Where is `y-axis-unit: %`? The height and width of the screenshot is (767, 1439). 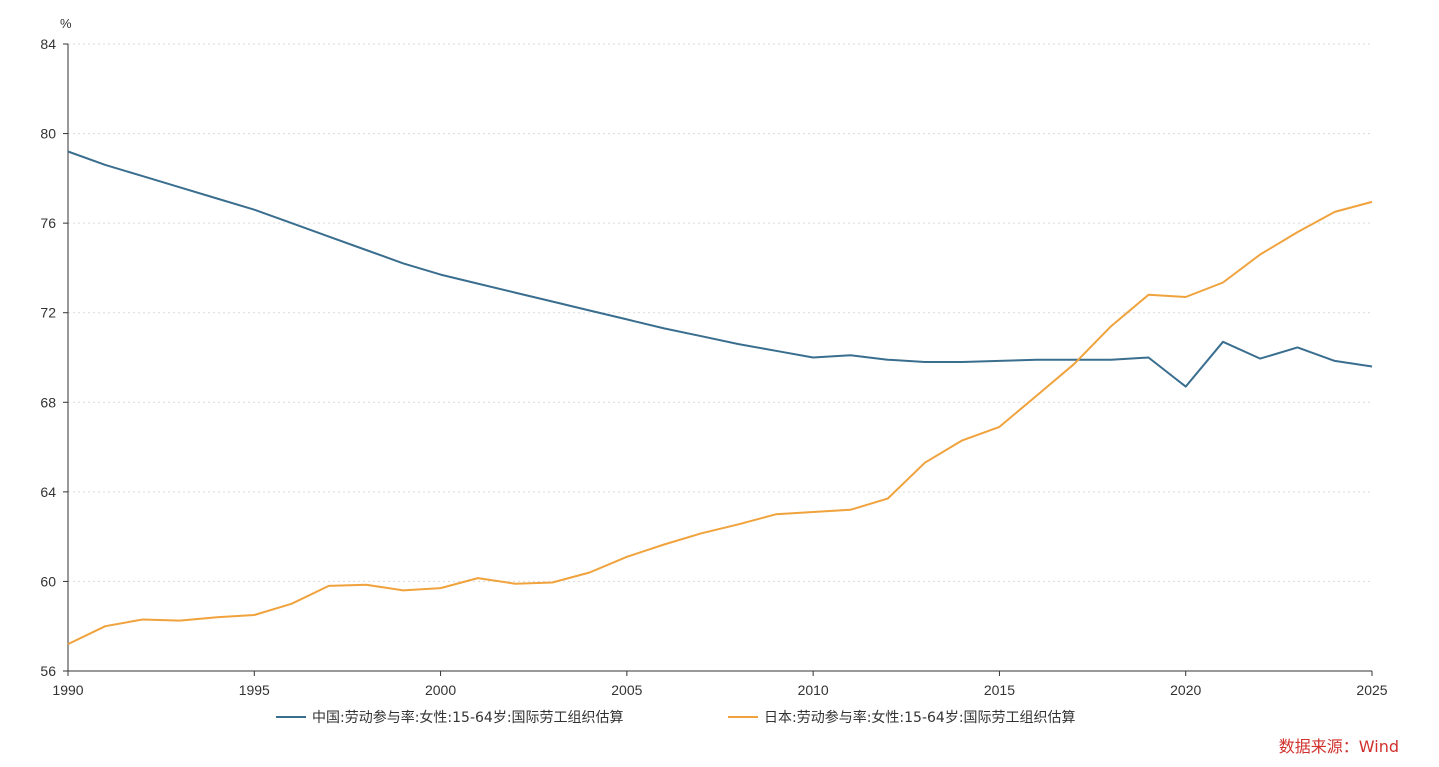
y-axis-unit: % is located at coordinates (66, 23).